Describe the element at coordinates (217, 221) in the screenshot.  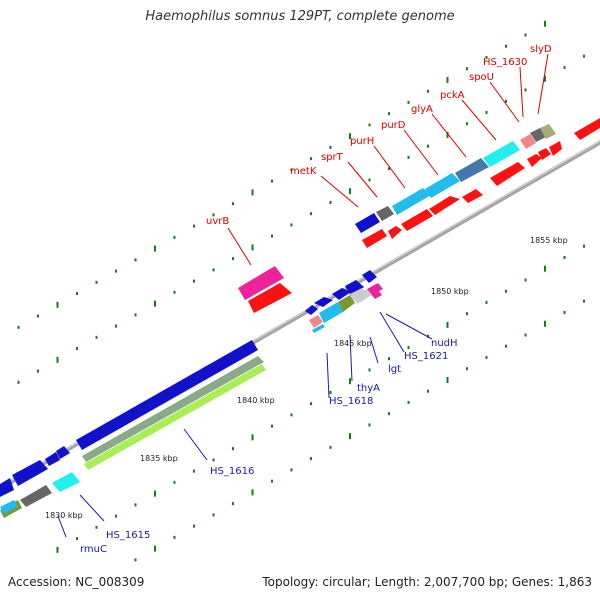
I see `gene-label-top: uvrB` at that location.